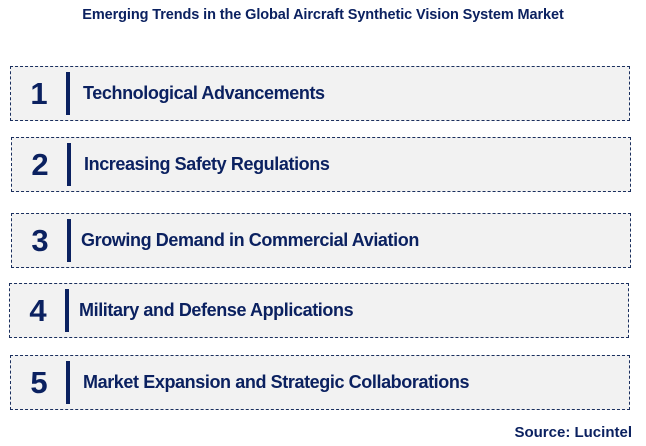 This screenshot has width=646, height=446. Describe the element at coordinates (250, 240) in the screenshot. I see `trend-label: Growing Demand in Commercial Aviation` at that location.